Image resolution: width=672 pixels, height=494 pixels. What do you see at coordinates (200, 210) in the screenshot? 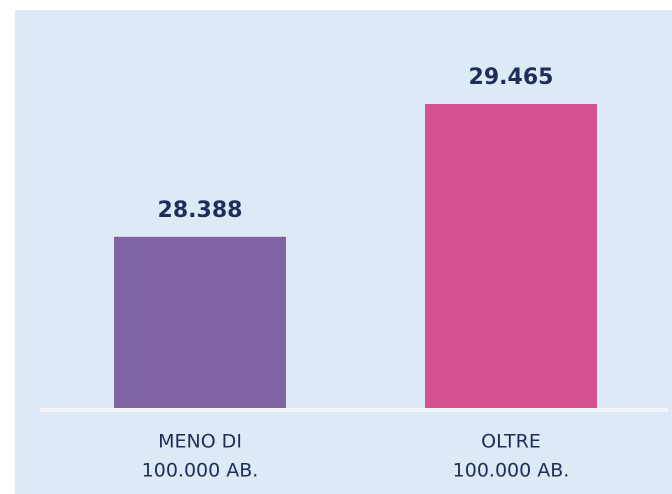
I see `data-label: 28.388` at bounding box center [200, 210].